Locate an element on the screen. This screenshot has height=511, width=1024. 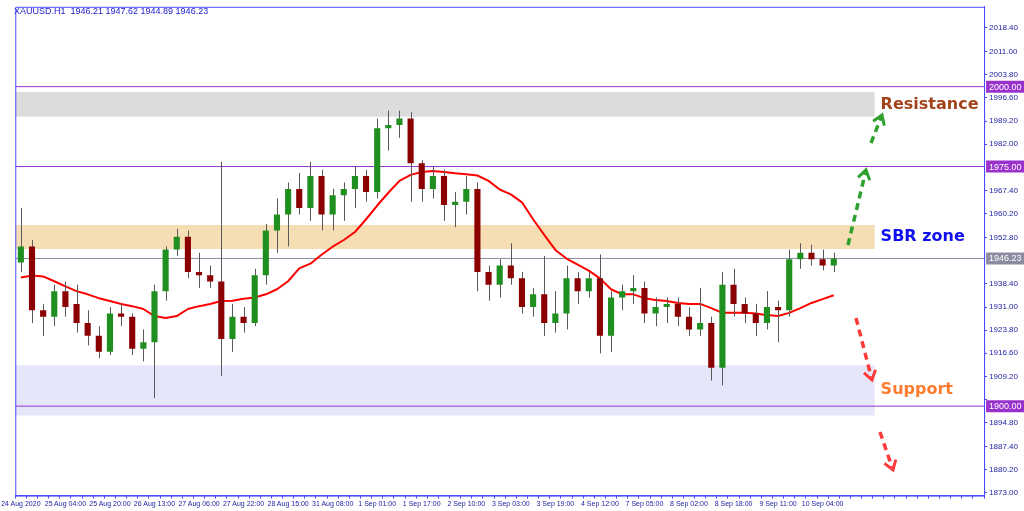
y-tick-label: 1989.20 is located at coordinates (1004, 121).